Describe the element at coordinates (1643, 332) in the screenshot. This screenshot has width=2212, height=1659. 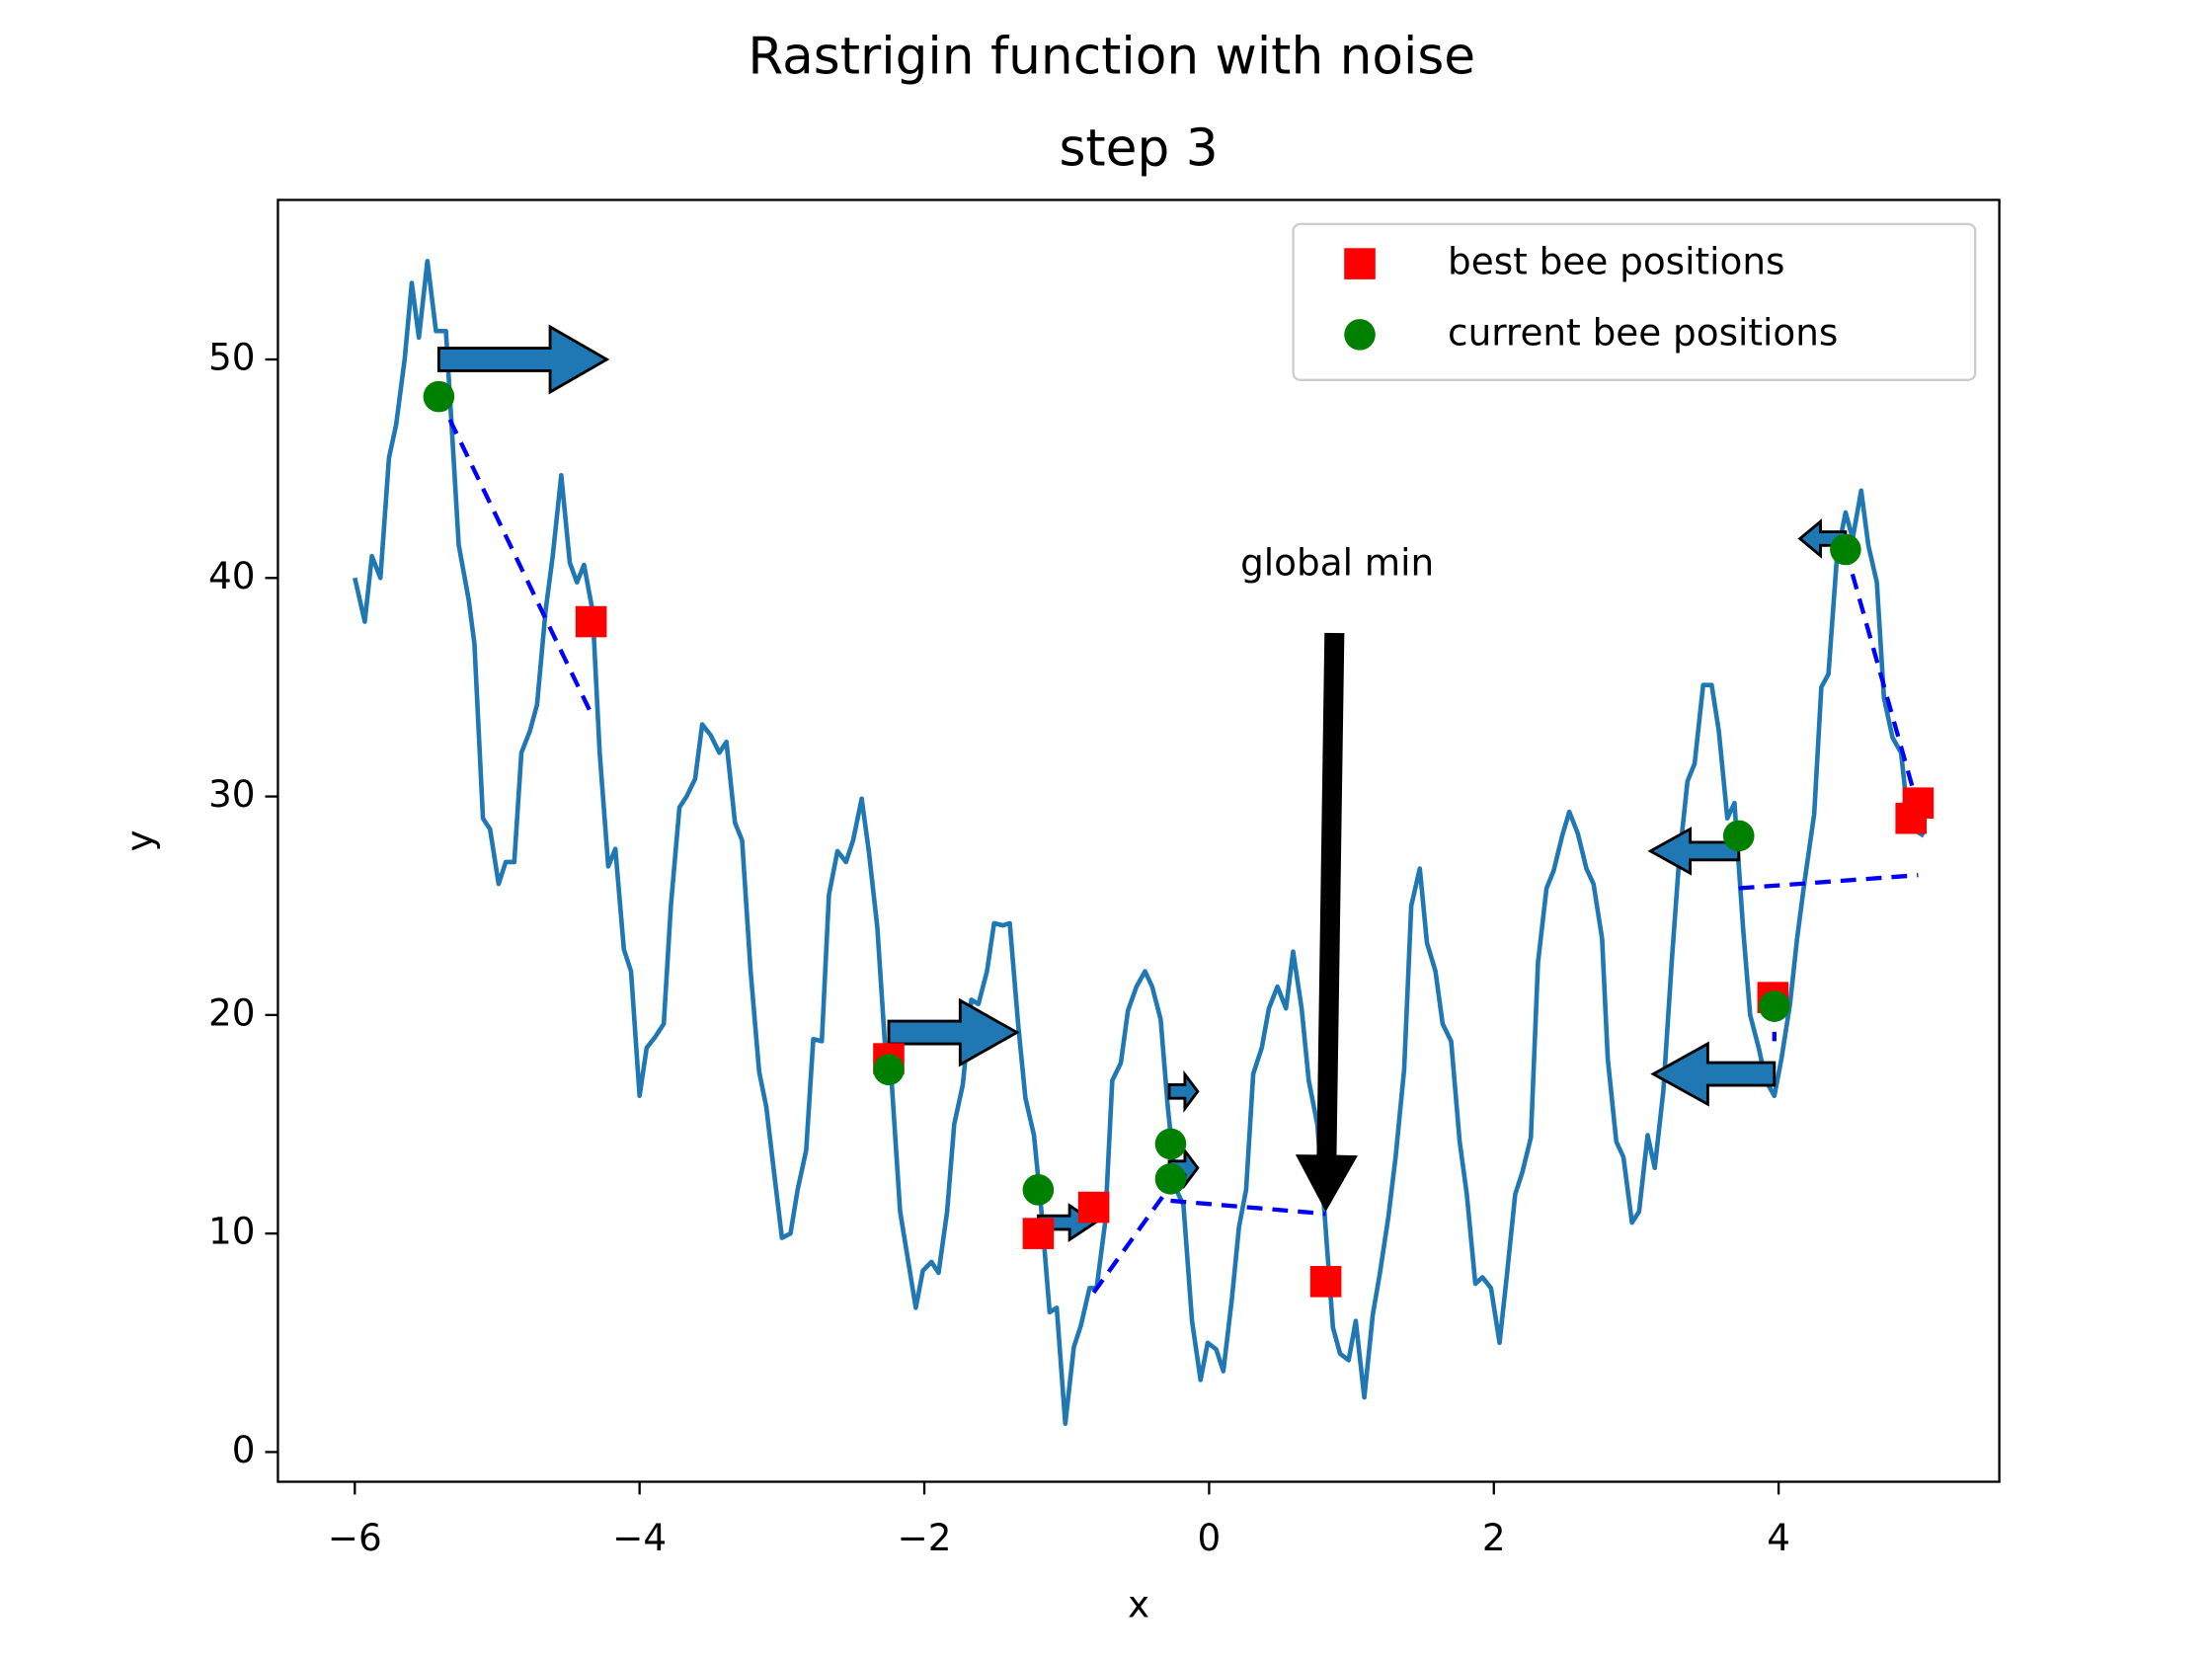
I see `legend-label: current bee positions` at that location.